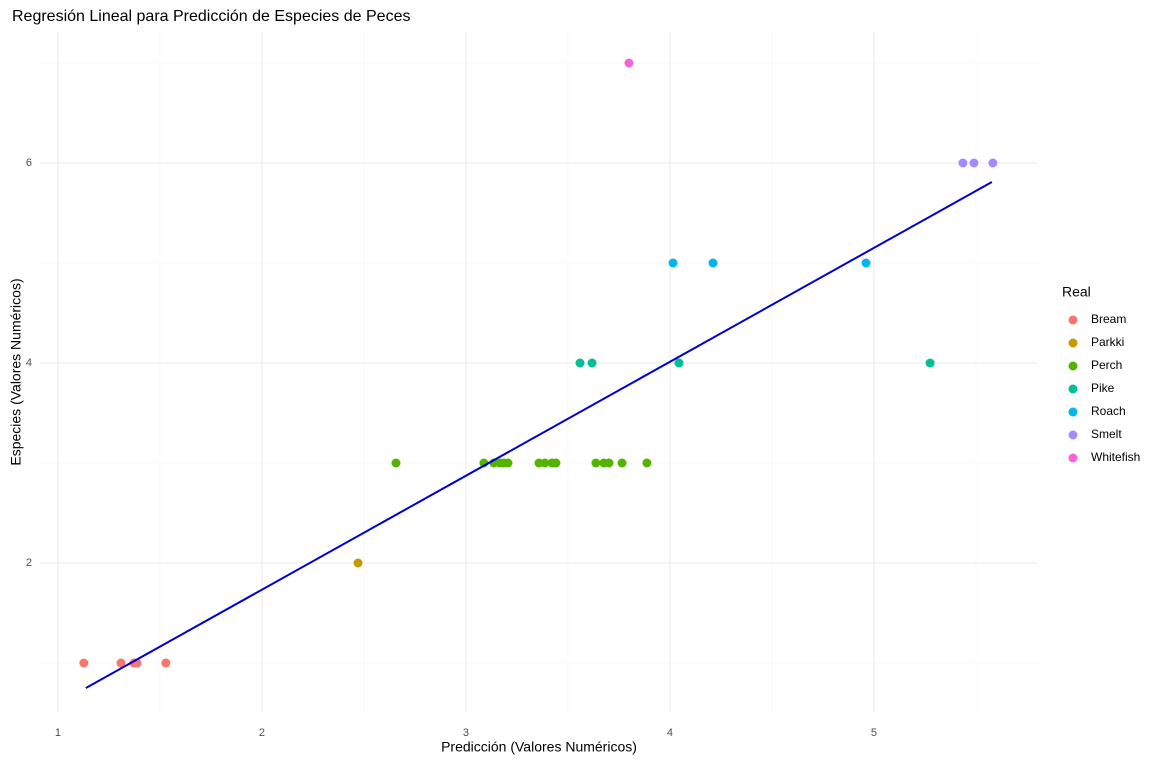 This screenshot has height=769, width=1157. Describe the element at coordinates (58, 733) in the screenshot. I see `x-tick-label: 1` at that location.